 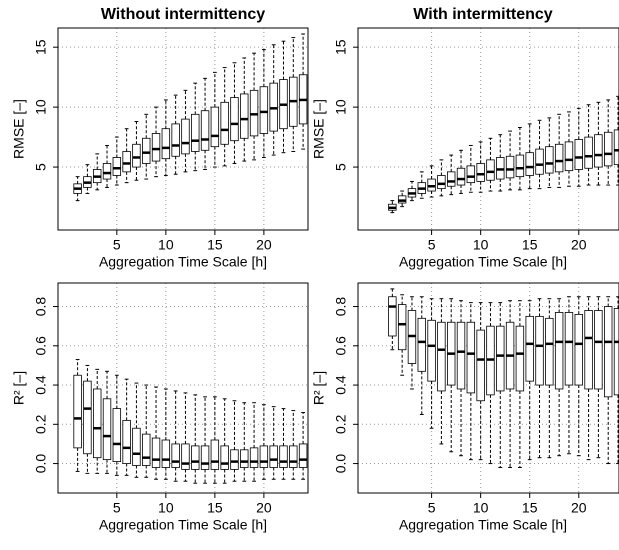 What do you see at coordinates (341, 167) in the screenshot?
I see `y-tick-label: 5` at bounding box center [341, 167].